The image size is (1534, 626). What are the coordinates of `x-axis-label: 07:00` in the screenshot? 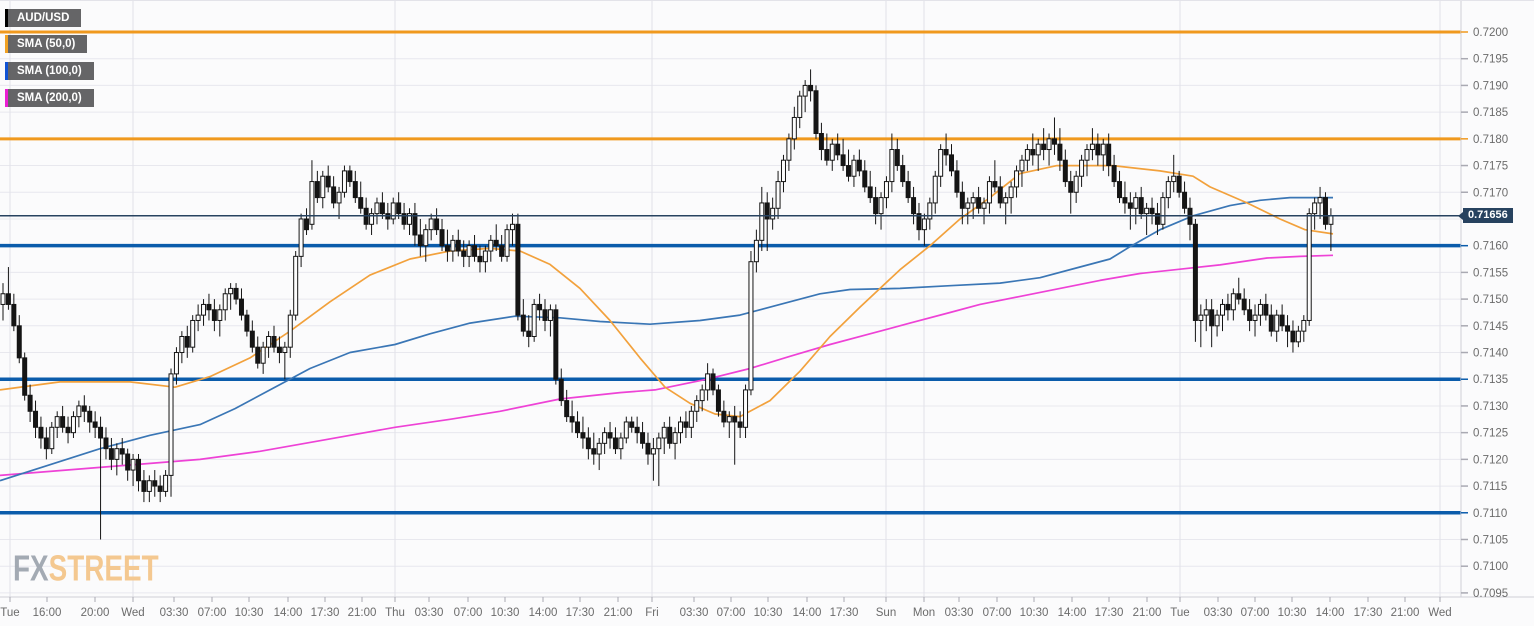 It's located at (212, 613).